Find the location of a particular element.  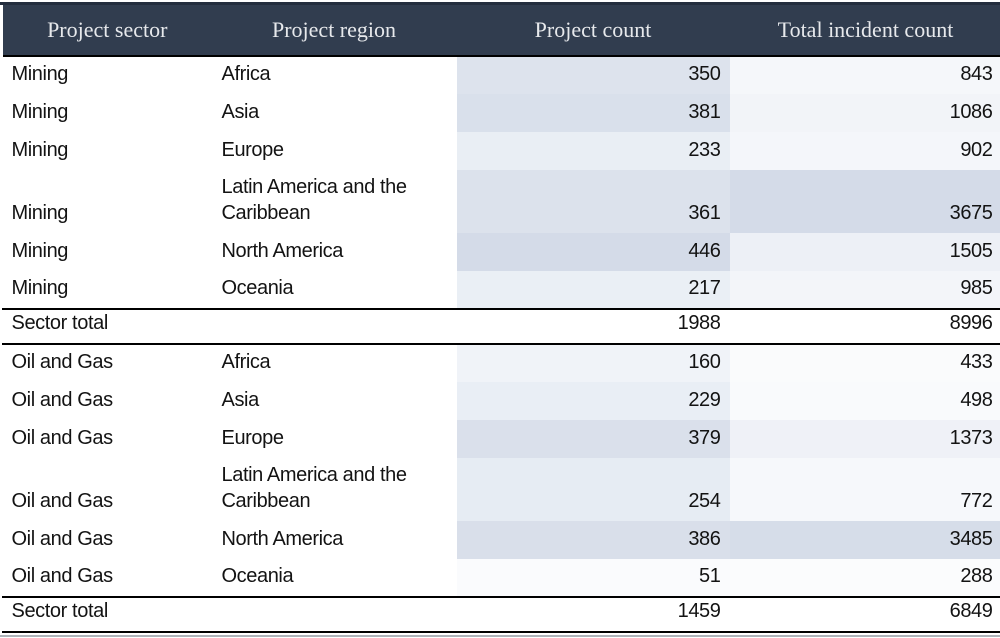

bottom-edge-strip is located at coordinates (500, 636).